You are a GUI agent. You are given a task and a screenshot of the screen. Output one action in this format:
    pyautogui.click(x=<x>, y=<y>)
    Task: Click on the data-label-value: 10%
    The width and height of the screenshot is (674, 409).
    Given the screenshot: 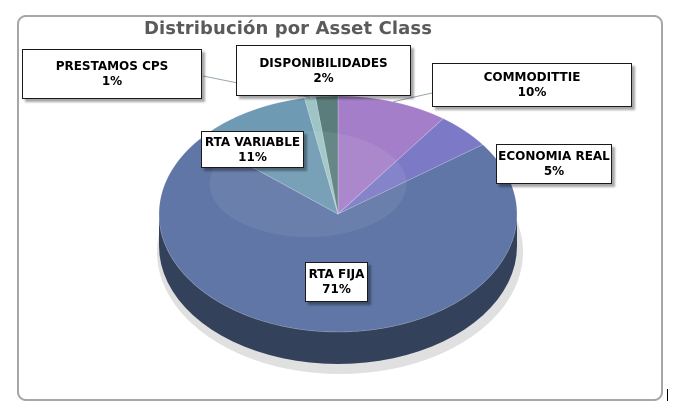 What is the action you would take?
    pyautogui.click(x=532, y=92)
    